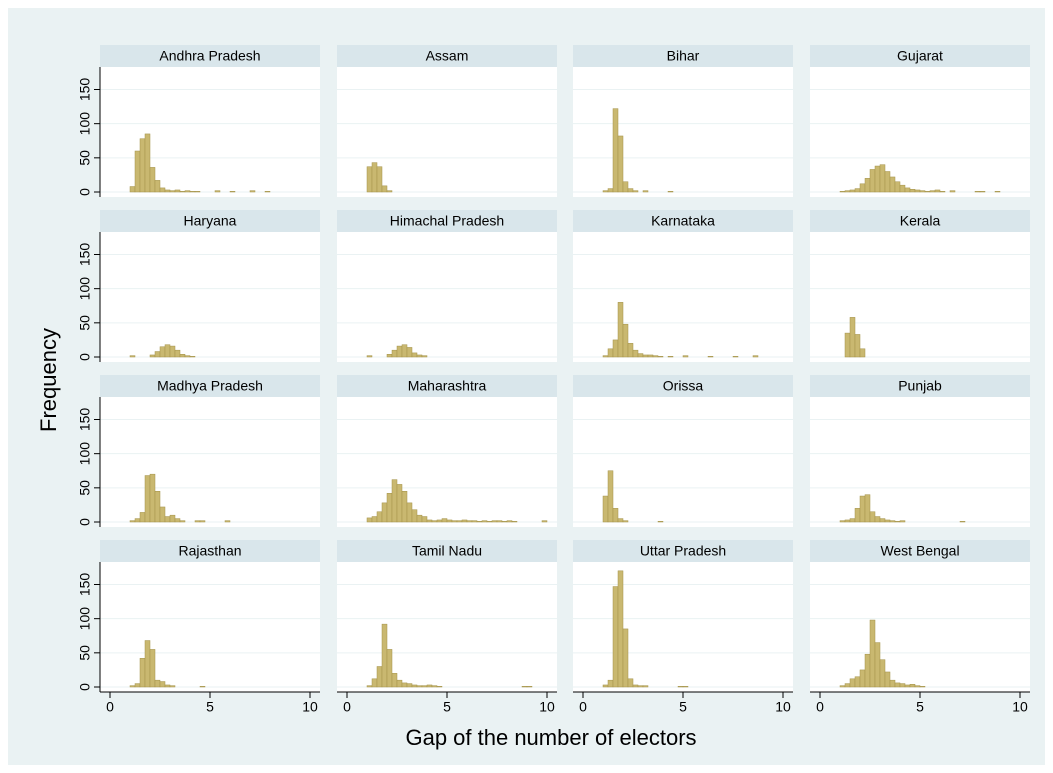 The width and height of the screenshot is (1053, 773). Describe the element at coordinates (447, 221) in the screenshot. I see `panel-title: Himachal Pradesh` at that location.